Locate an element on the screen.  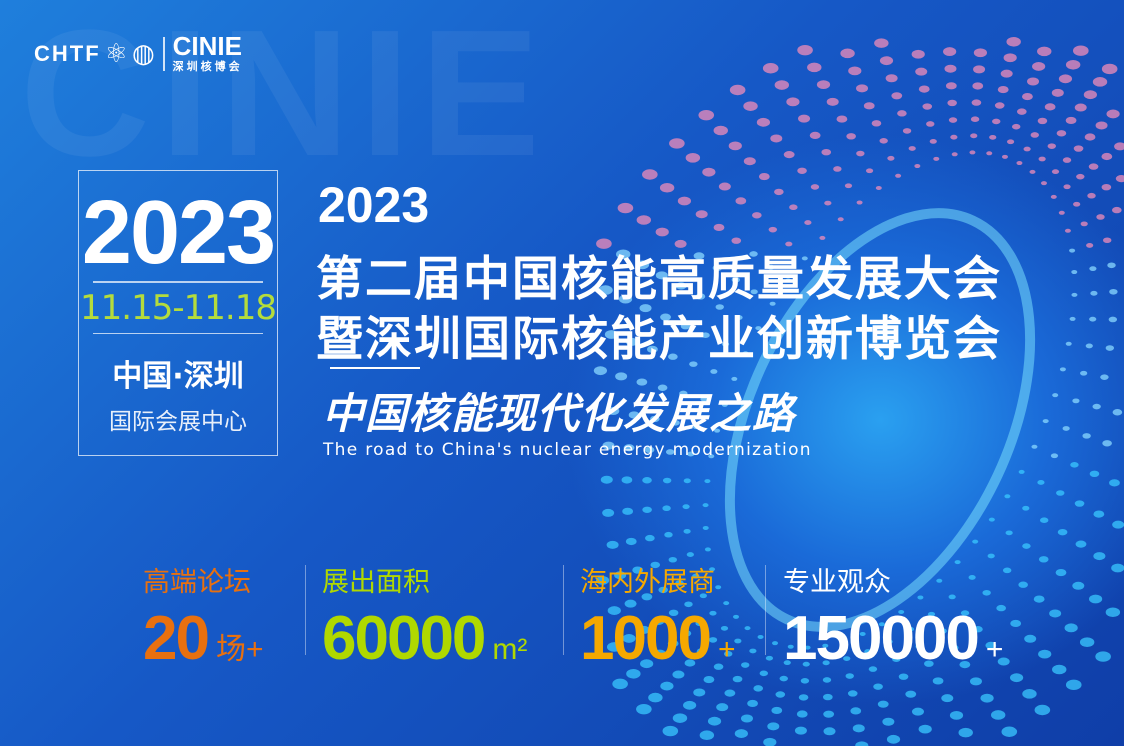
logo-divider is located at coordinates (163, 54).